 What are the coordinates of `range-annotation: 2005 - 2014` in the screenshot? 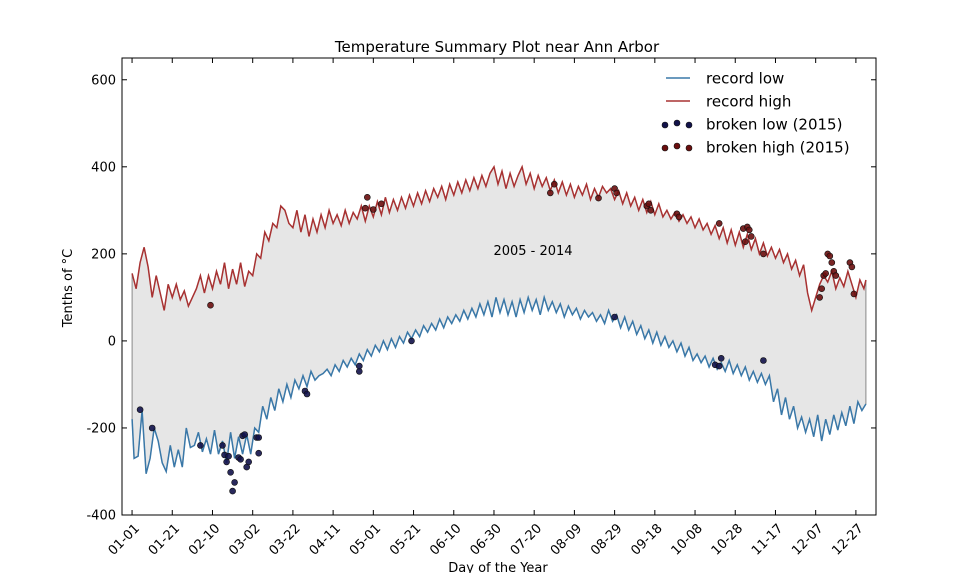 It's located at (532, 251).